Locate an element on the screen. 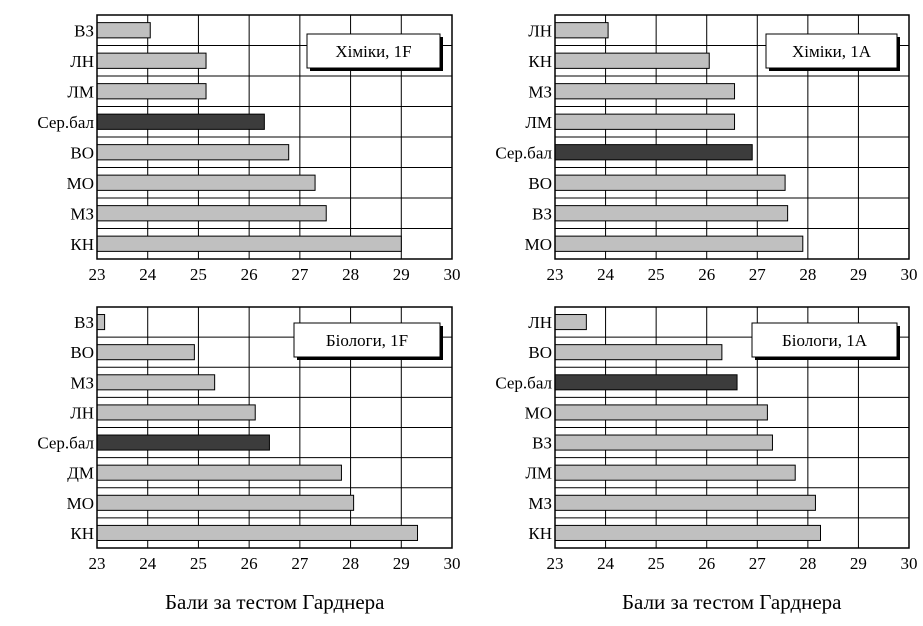  category-label: ДМ is located at coordinates (80, 473).